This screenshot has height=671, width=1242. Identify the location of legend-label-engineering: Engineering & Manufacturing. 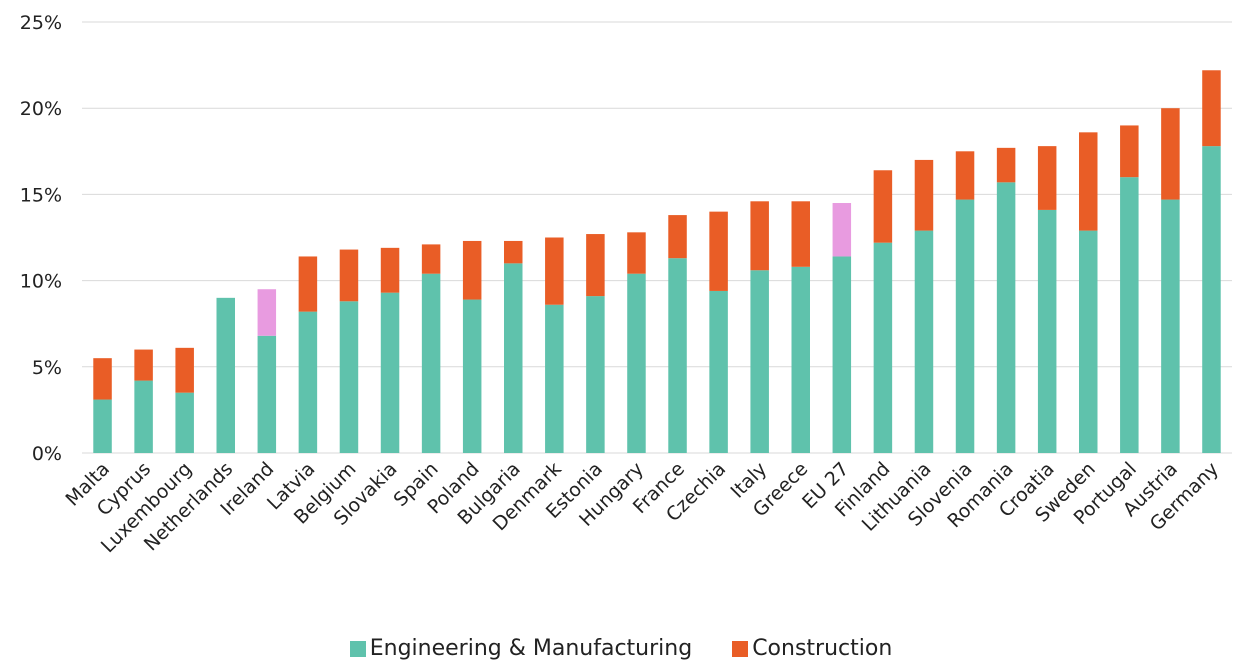
(531, 648).